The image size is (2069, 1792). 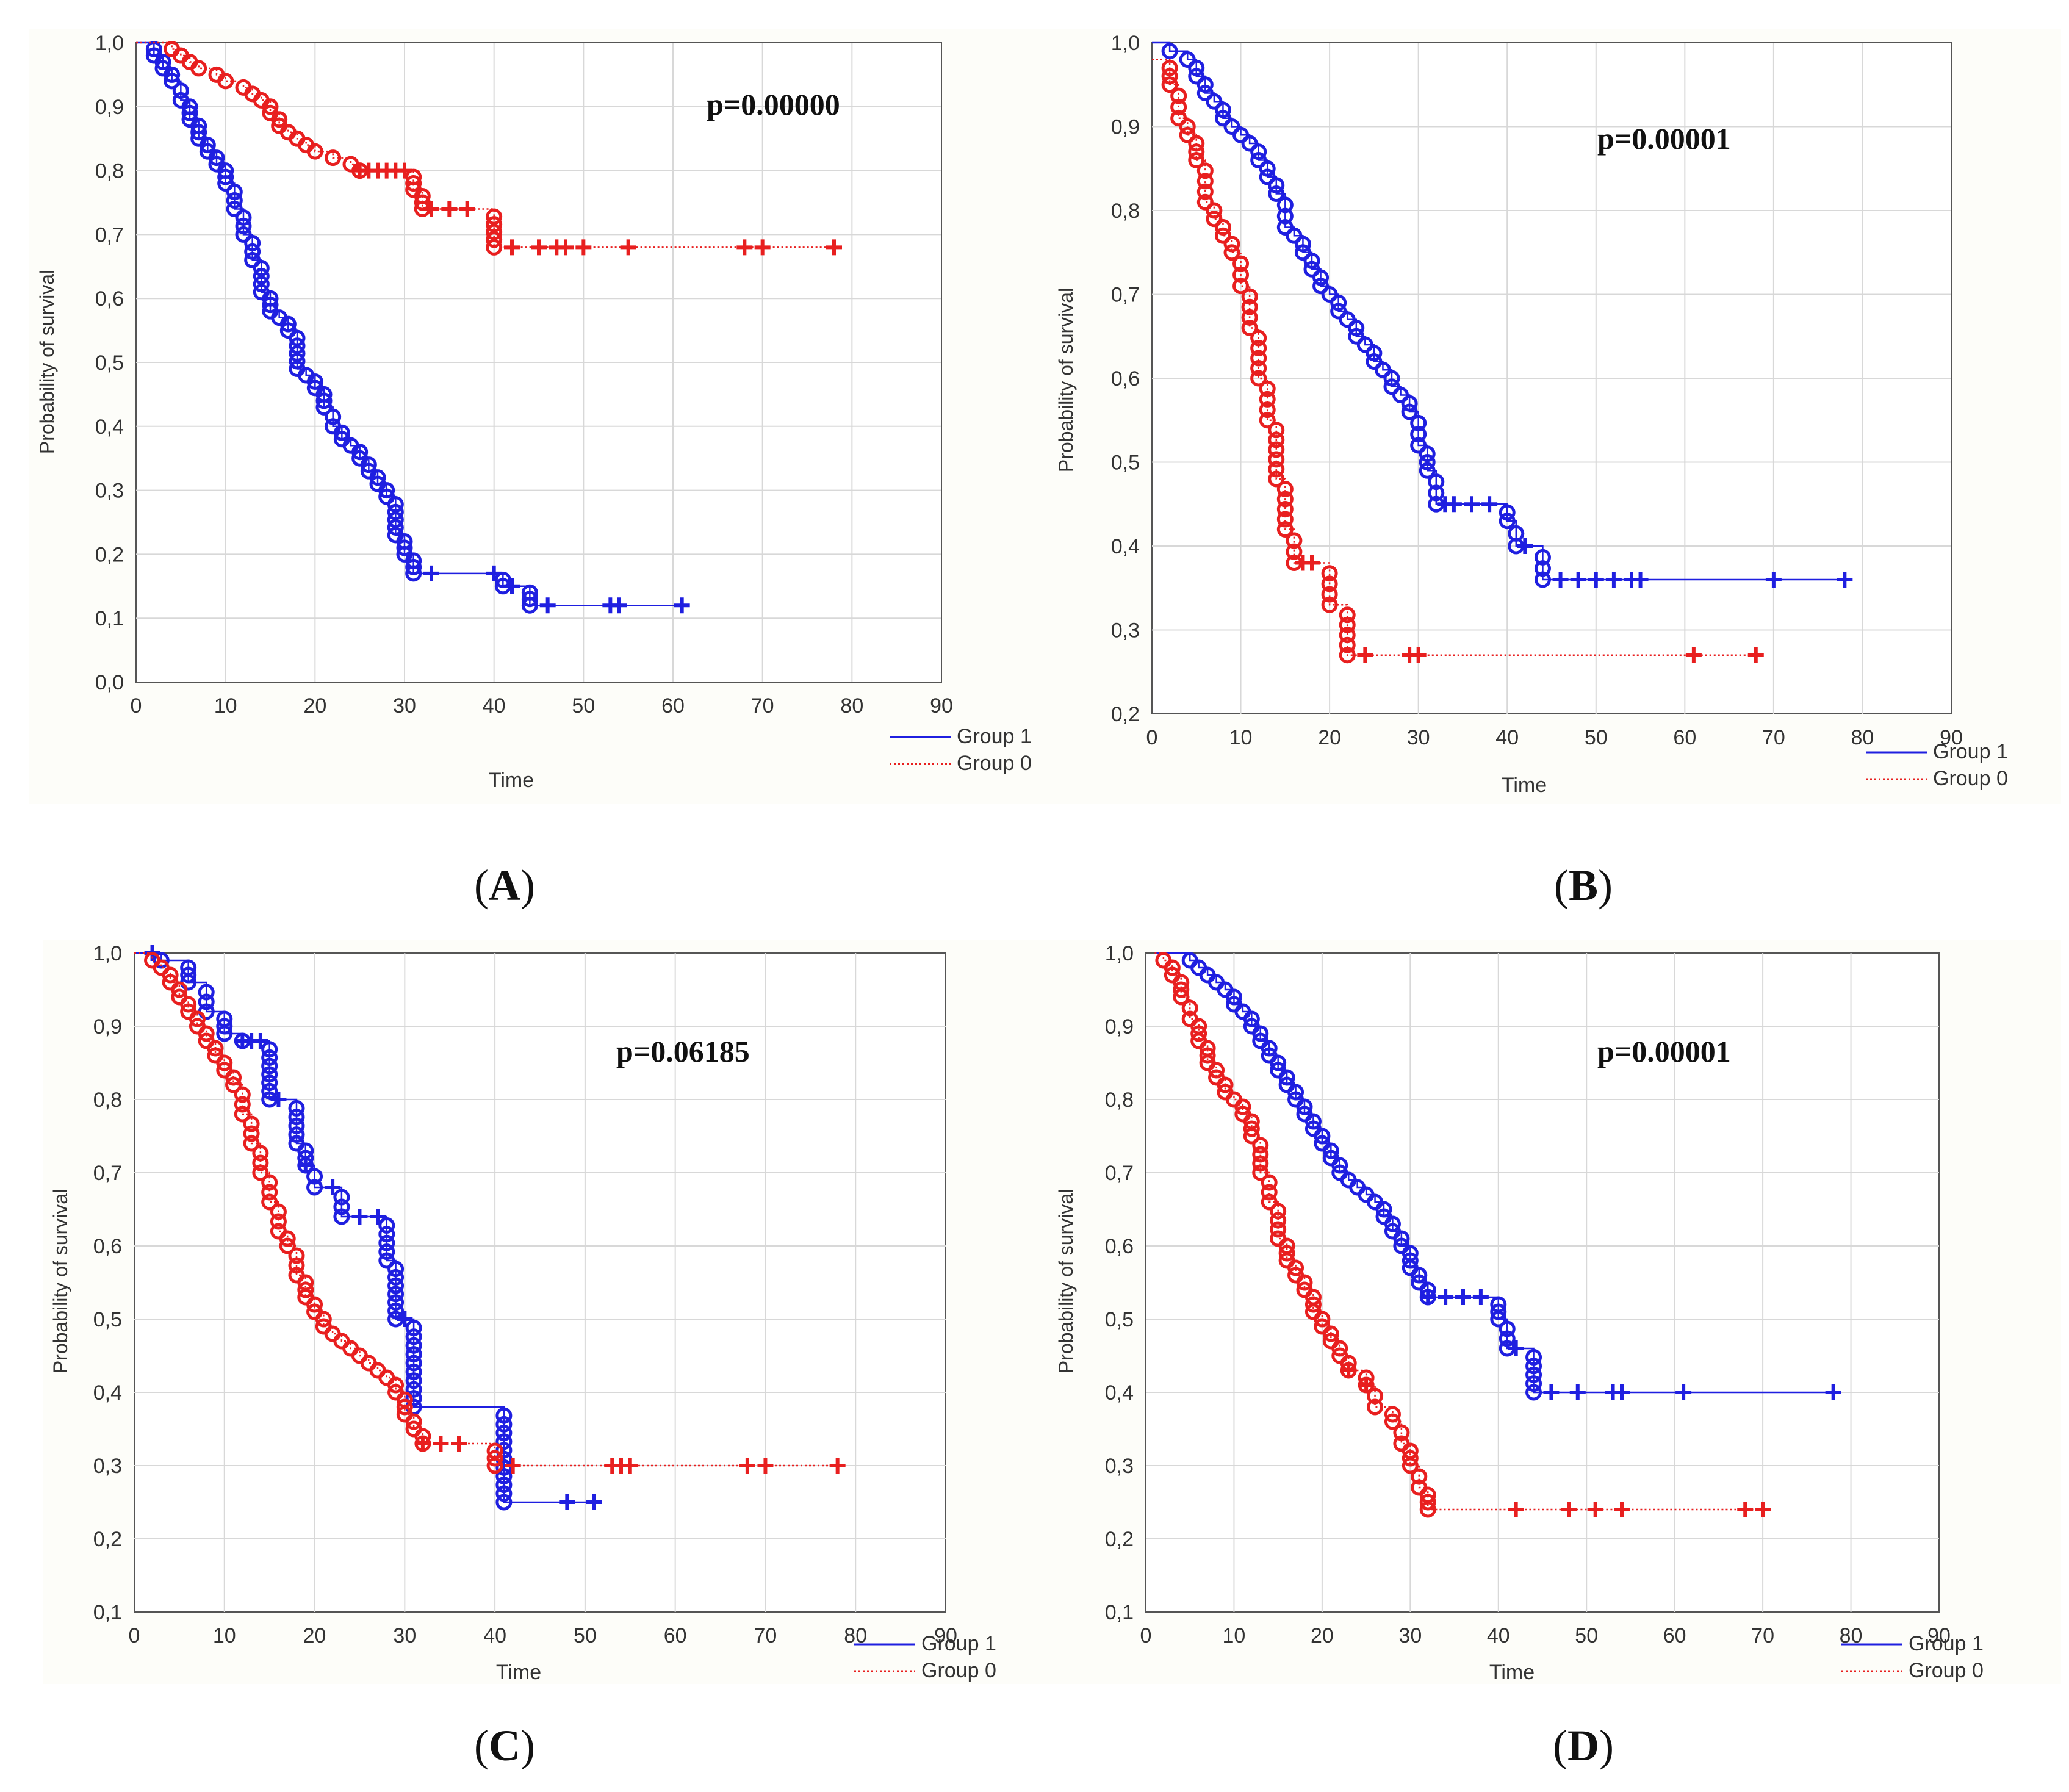 I want to click on x-tick-label: 70, so click(x=762, y=706).